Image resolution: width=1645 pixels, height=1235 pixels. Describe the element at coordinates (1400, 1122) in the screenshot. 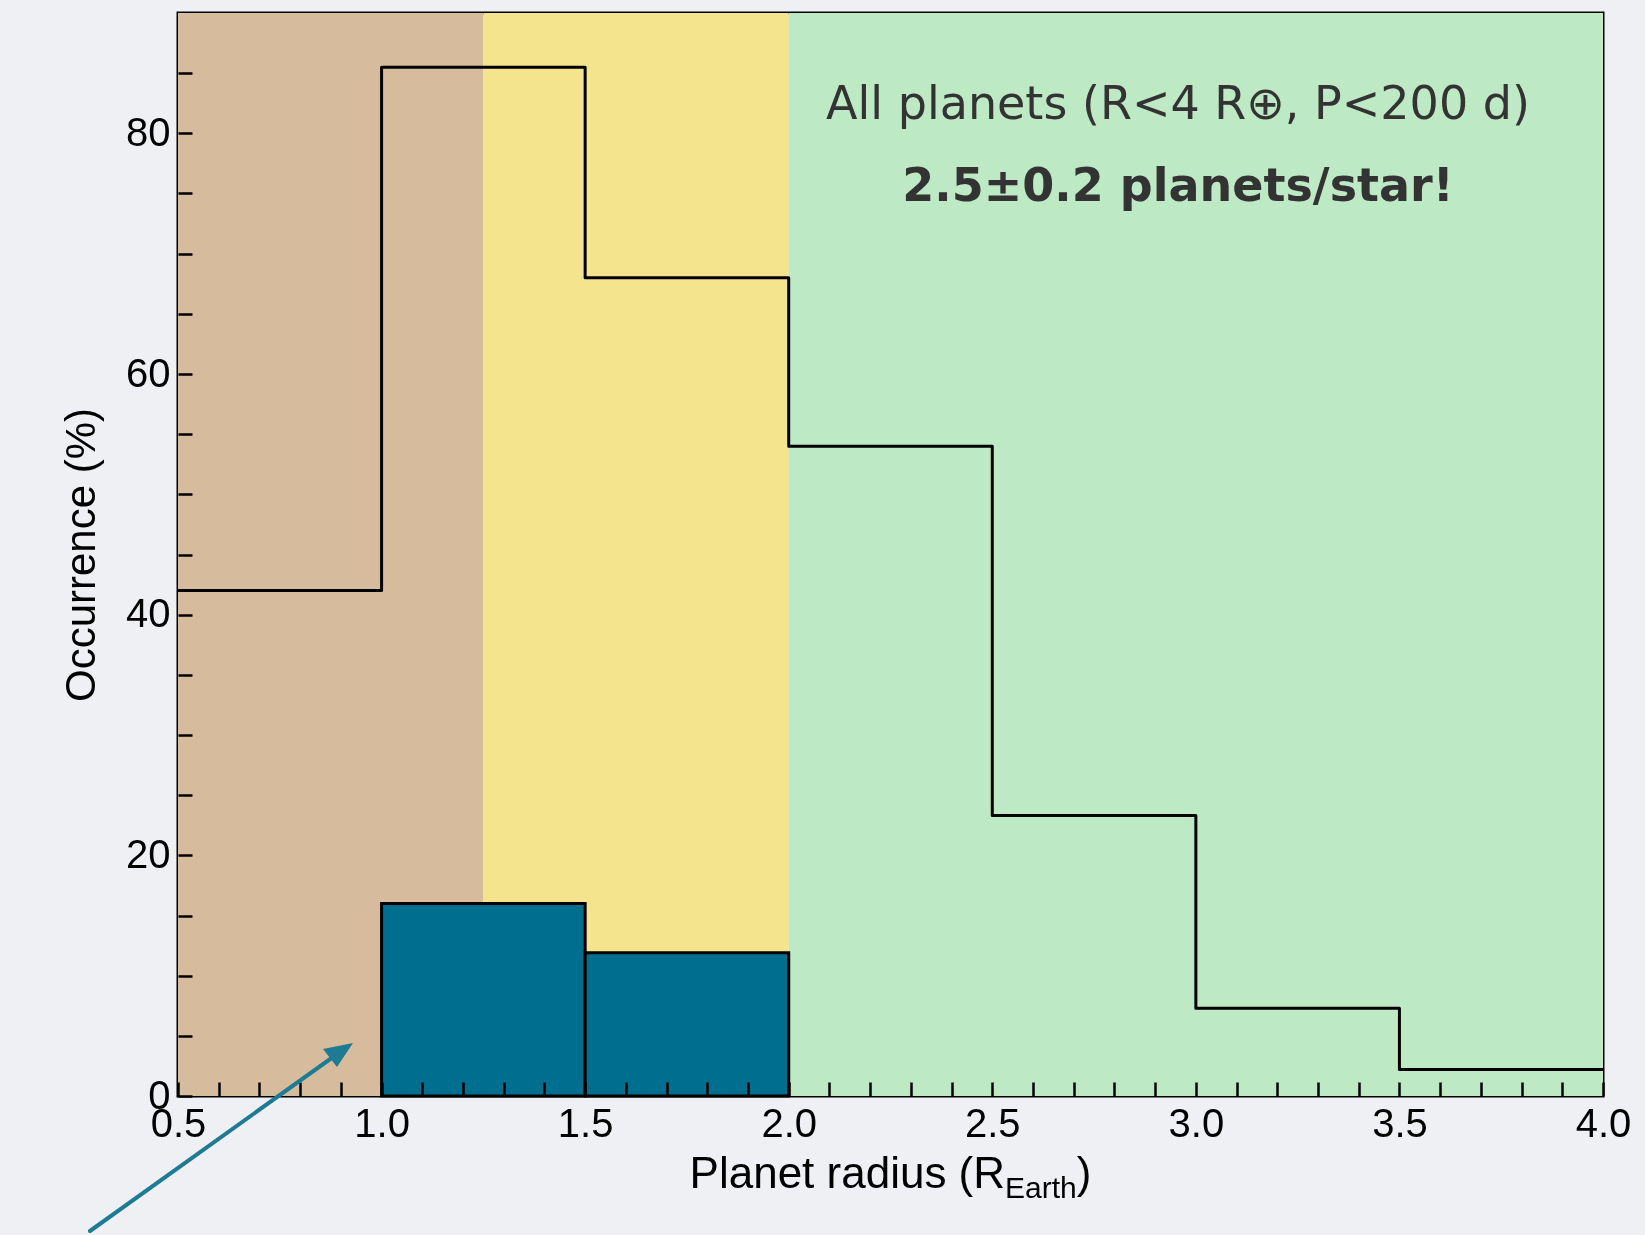

I see `x-tick-label: 3.5` at that location.